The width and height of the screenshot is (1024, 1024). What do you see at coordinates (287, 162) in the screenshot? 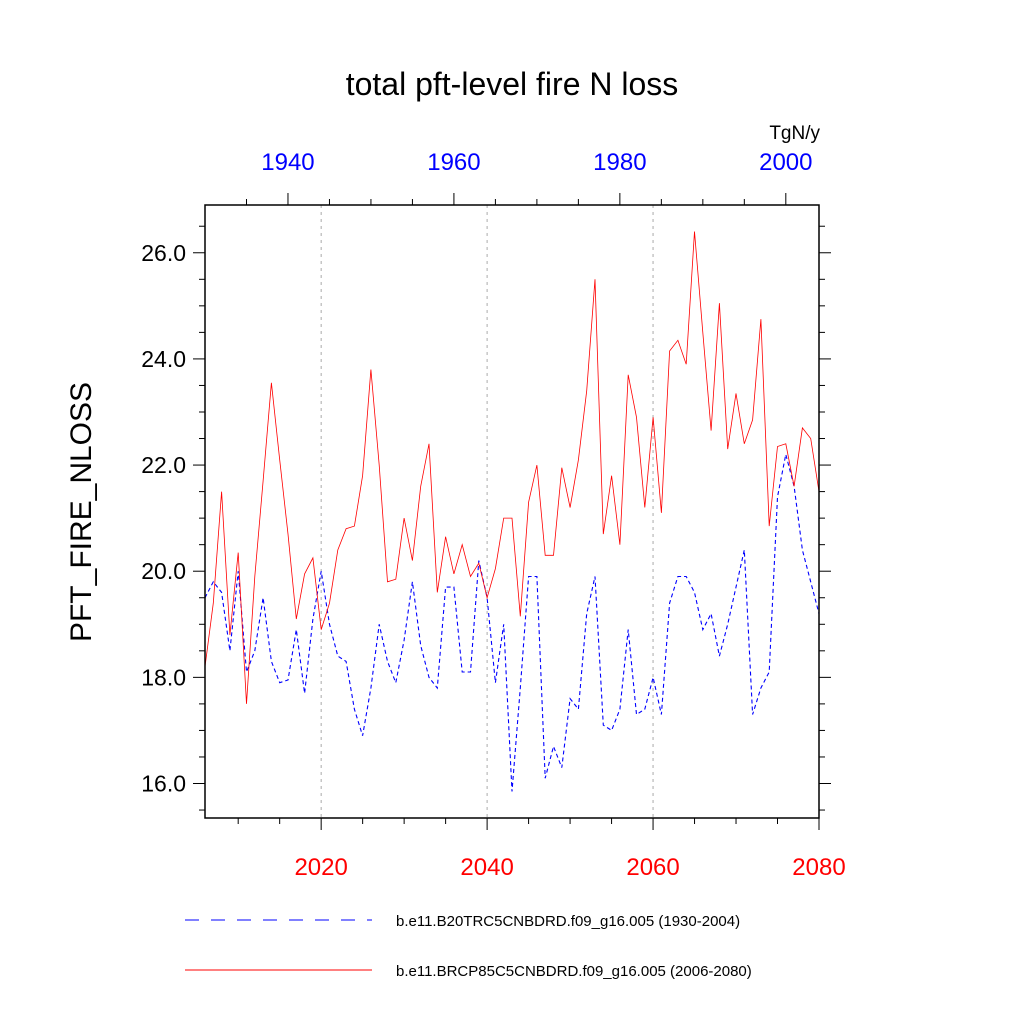
I see `x-tick-label-top: 1940` at bounding box center [287, 162].